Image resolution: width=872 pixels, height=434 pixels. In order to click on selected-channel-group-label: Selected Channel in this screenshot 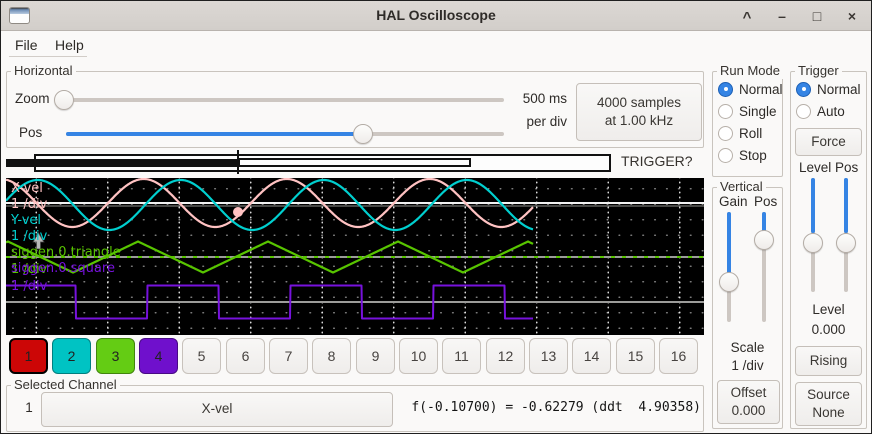, I will do `click(65, 385)`.